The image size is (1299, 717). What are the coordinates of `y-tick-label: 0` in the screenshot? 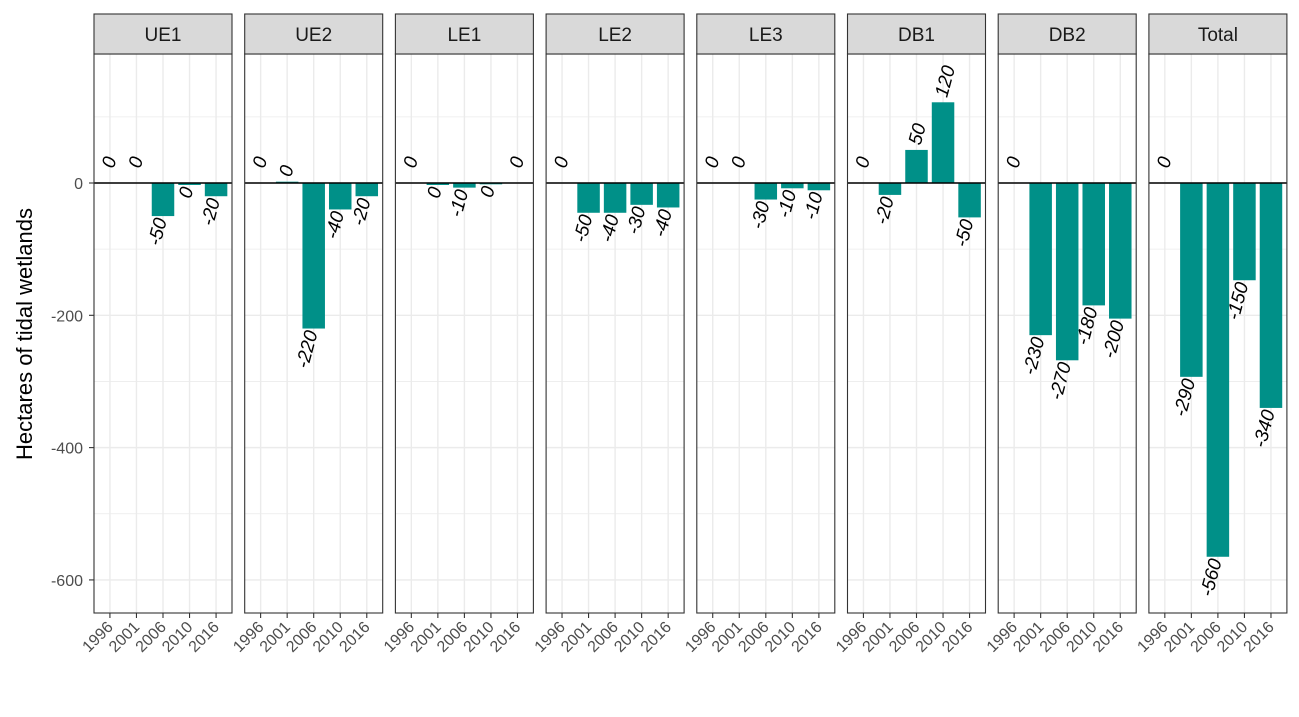 It's located at (78, 184).